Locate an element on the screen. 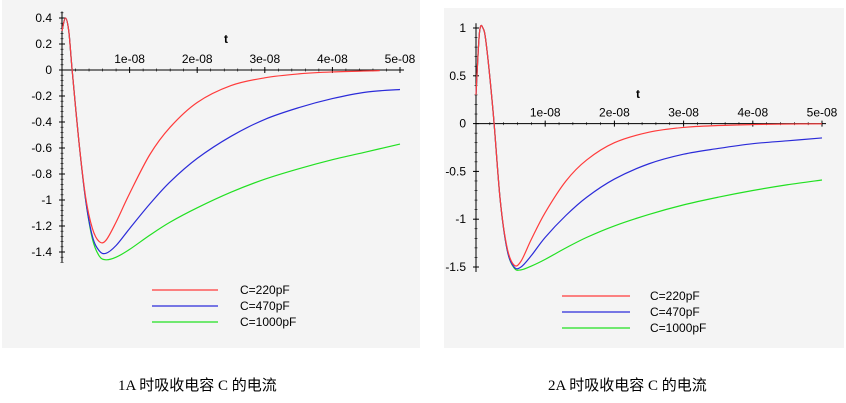  y-tick-label: -0.8 is located at coordinates (41, 174).